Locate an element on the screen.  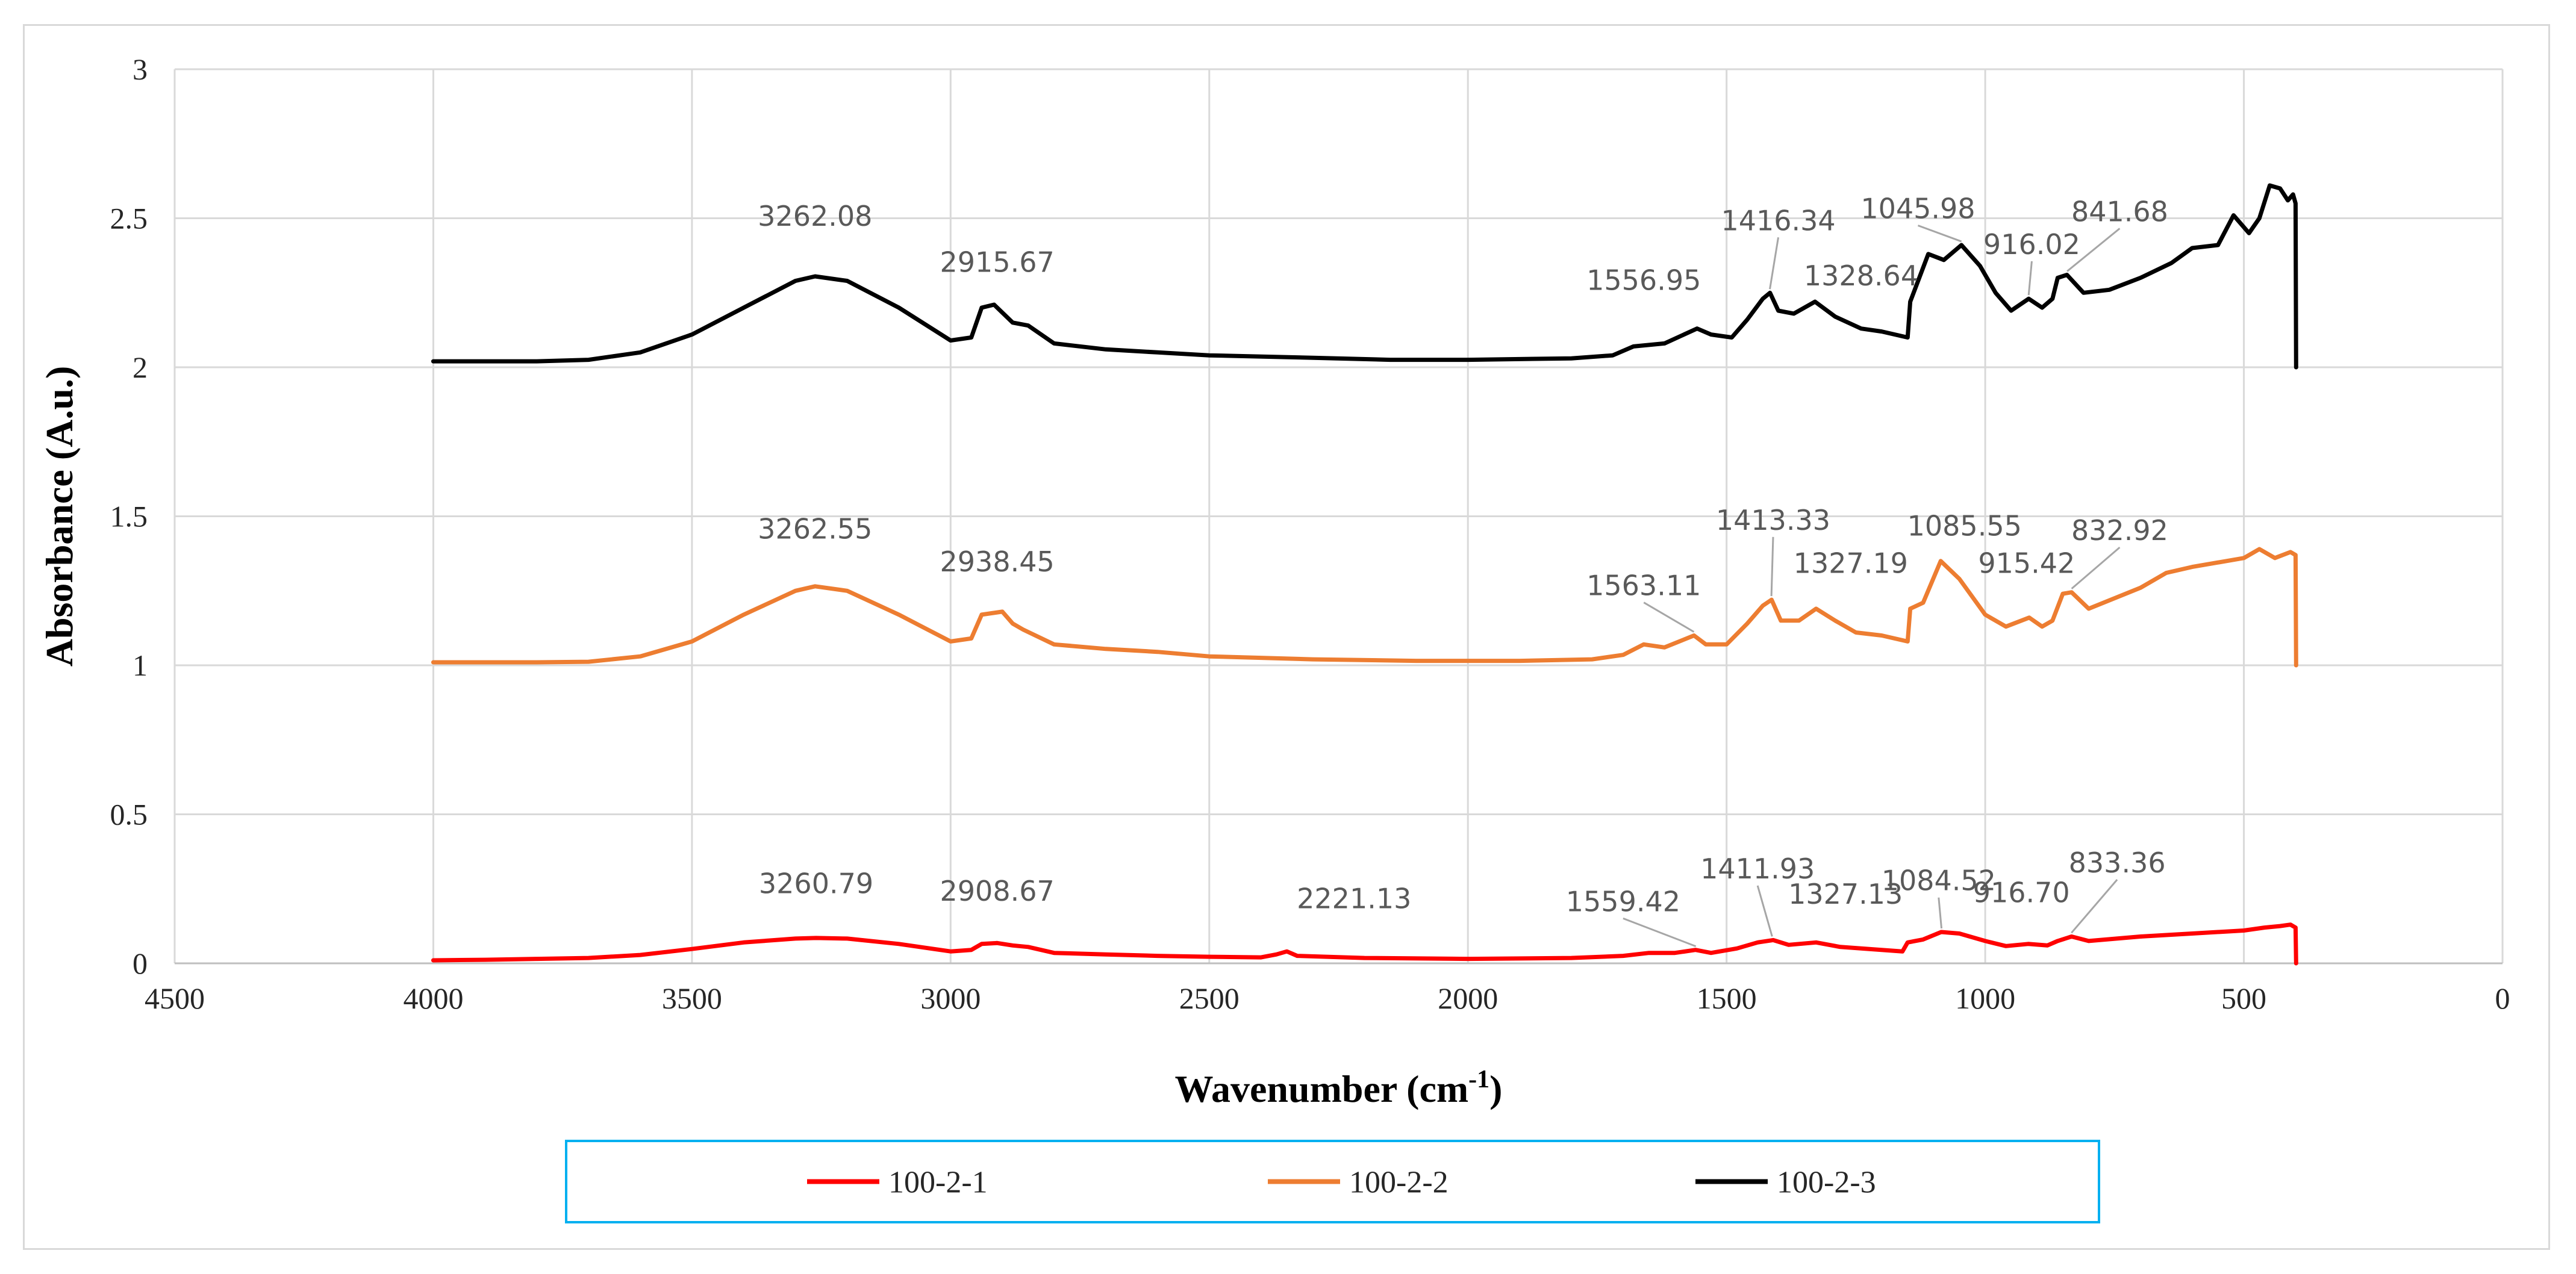
y-tick-label: 2.5 is located at coordinates (129, 218).